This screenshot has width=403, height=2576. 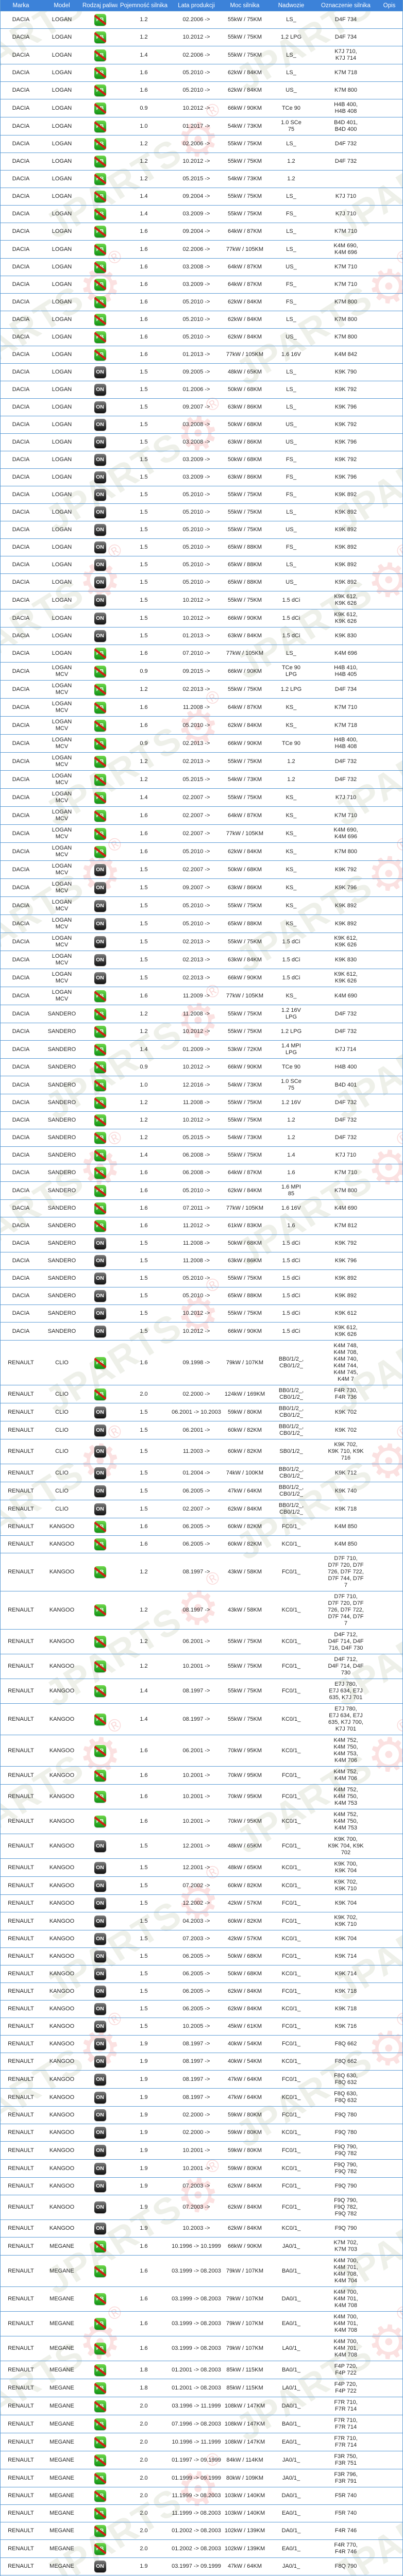 I want to click on nadwozie-cell: FC0/1_, so click(x=291, y=2207).